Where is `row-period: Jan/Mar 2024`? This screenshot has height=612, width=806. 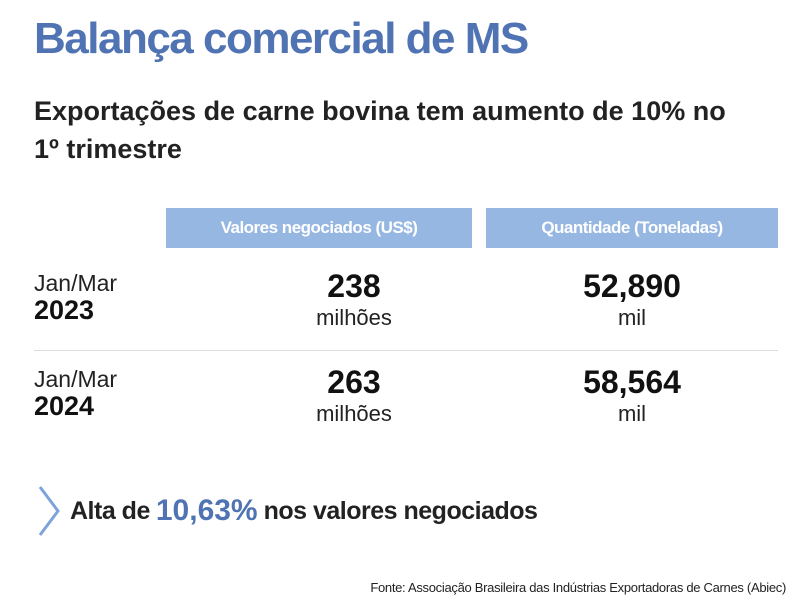 row-period: Jan/Mar 2024 is located at coordinates (75, 393).